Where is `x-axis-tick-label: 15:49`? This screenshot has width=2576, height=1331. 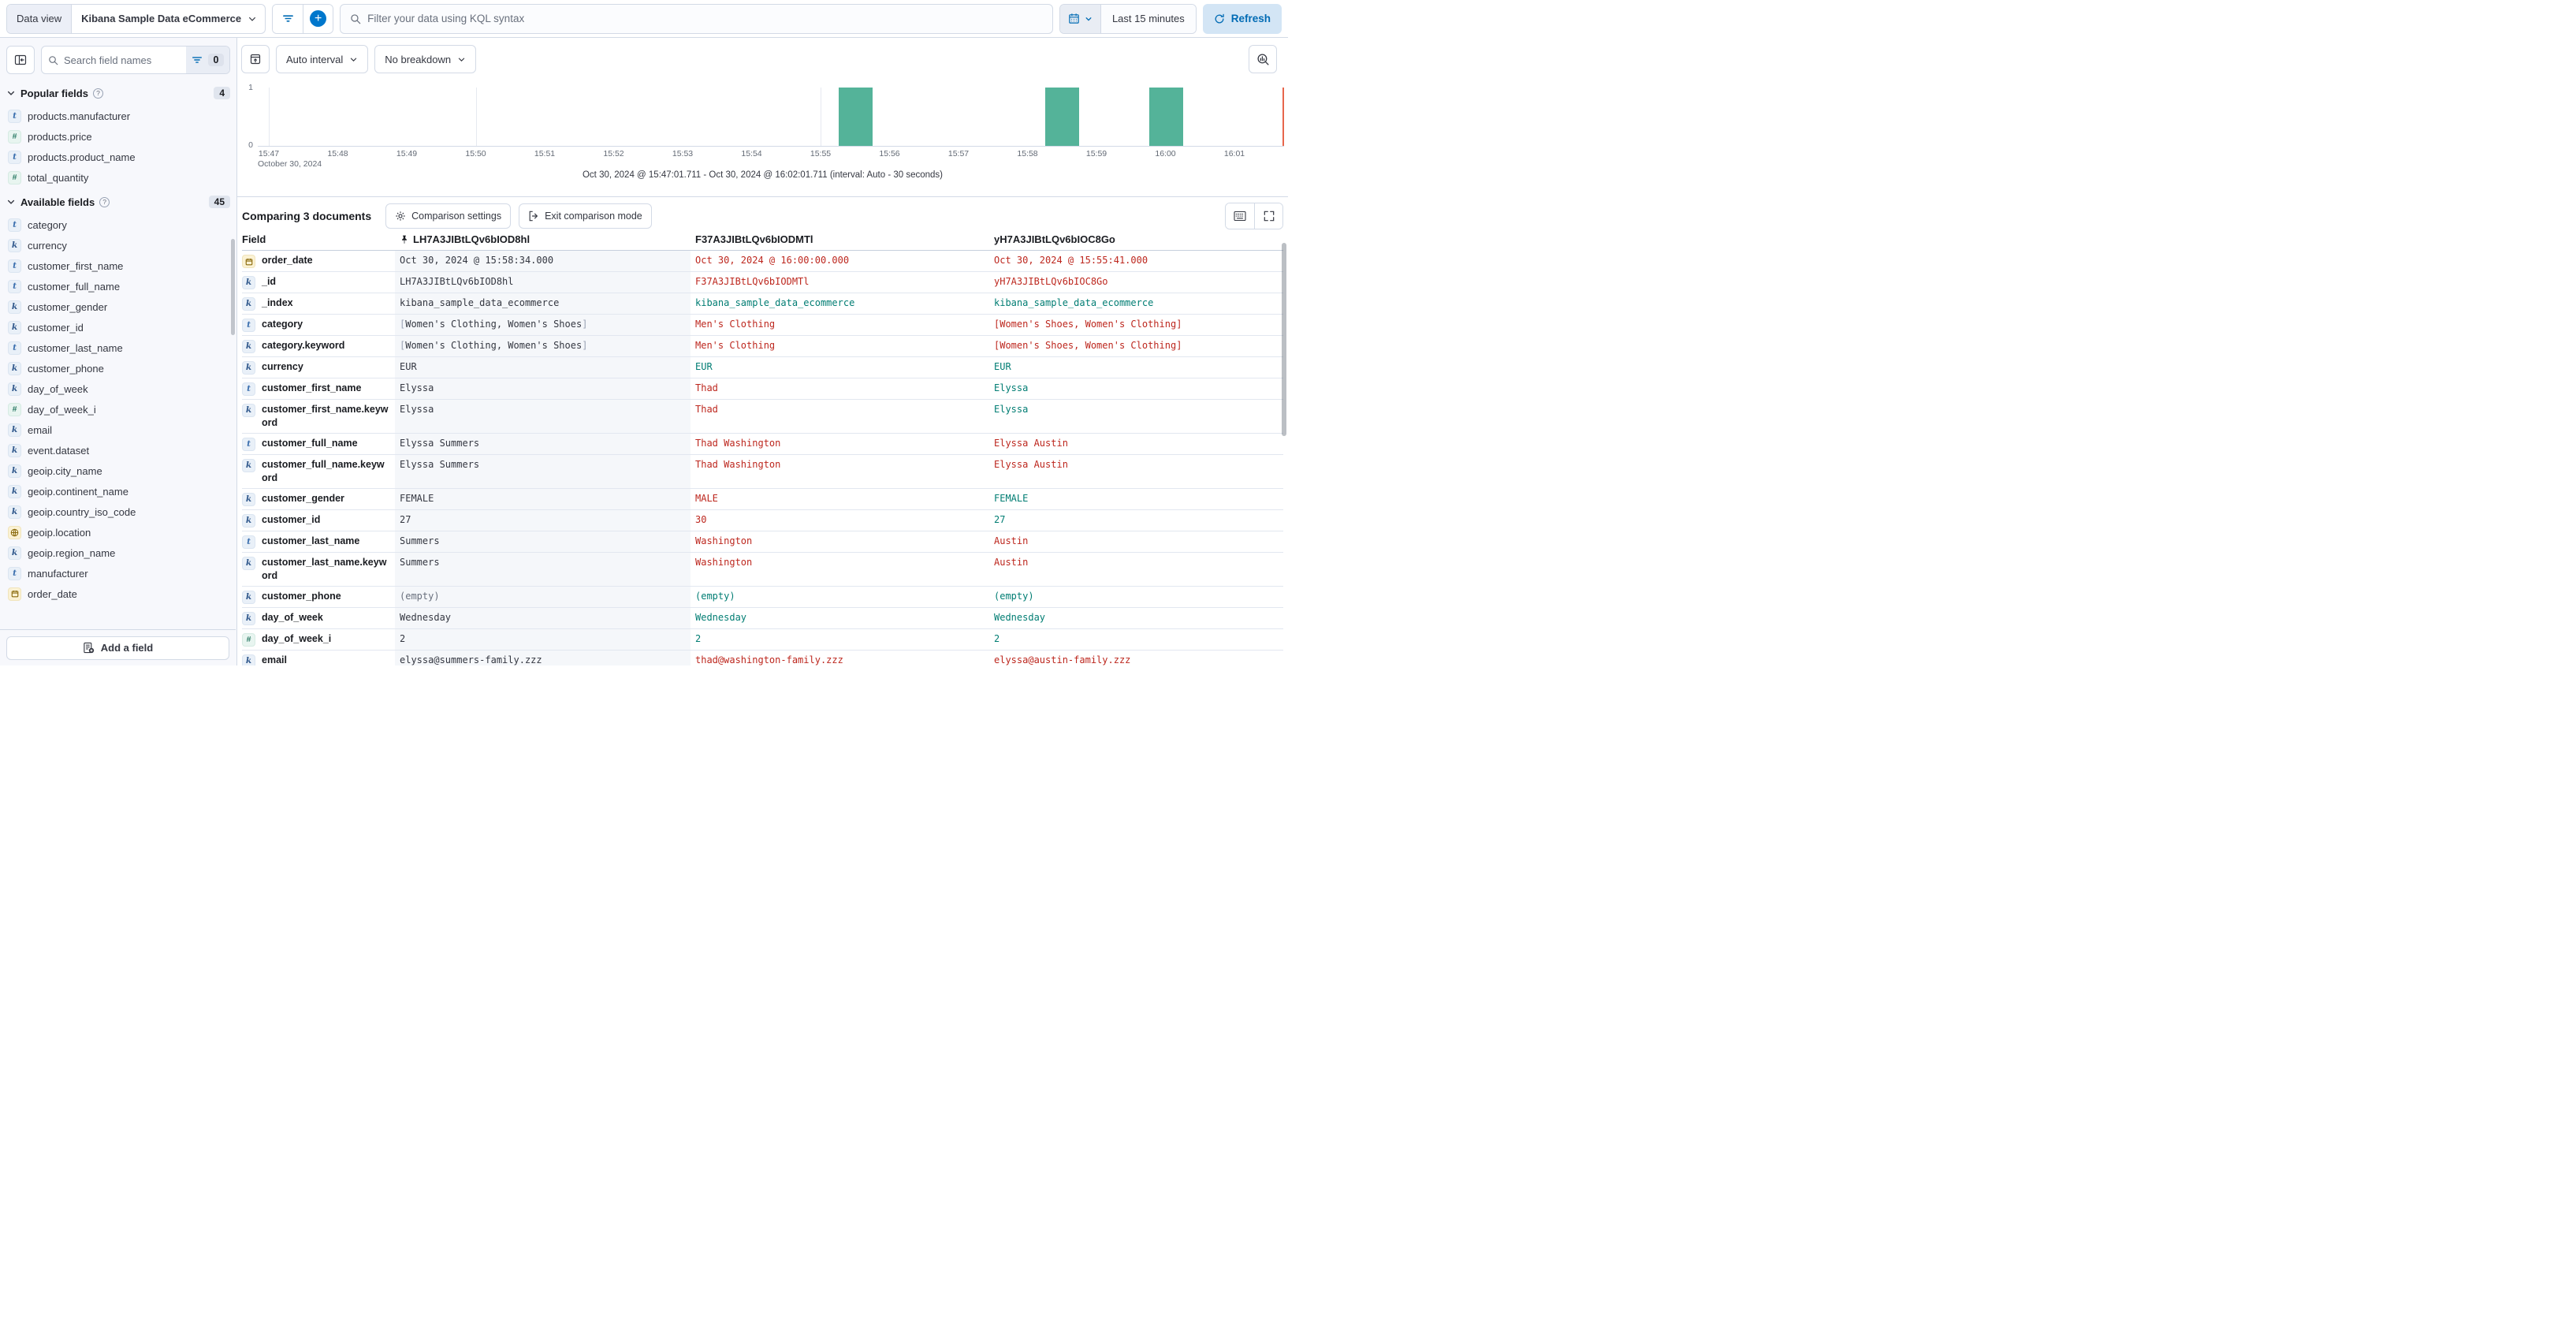 x-axis-tick-label: 15:49 is located at coordinates (407, 153).